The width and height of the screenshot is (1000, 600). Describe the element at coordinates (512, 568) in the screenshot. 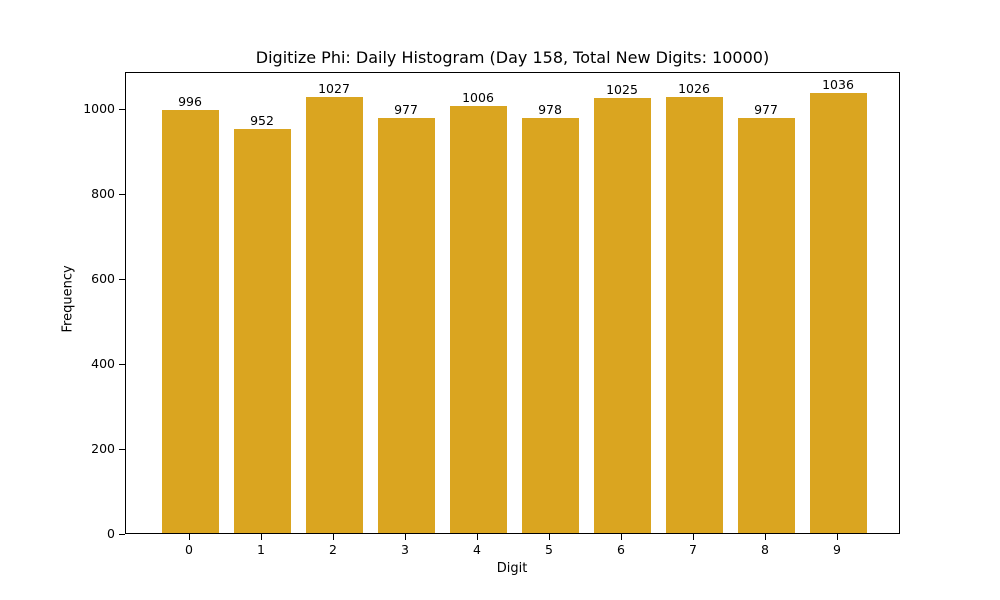

I see `x-axis-title: Digit` at that location.